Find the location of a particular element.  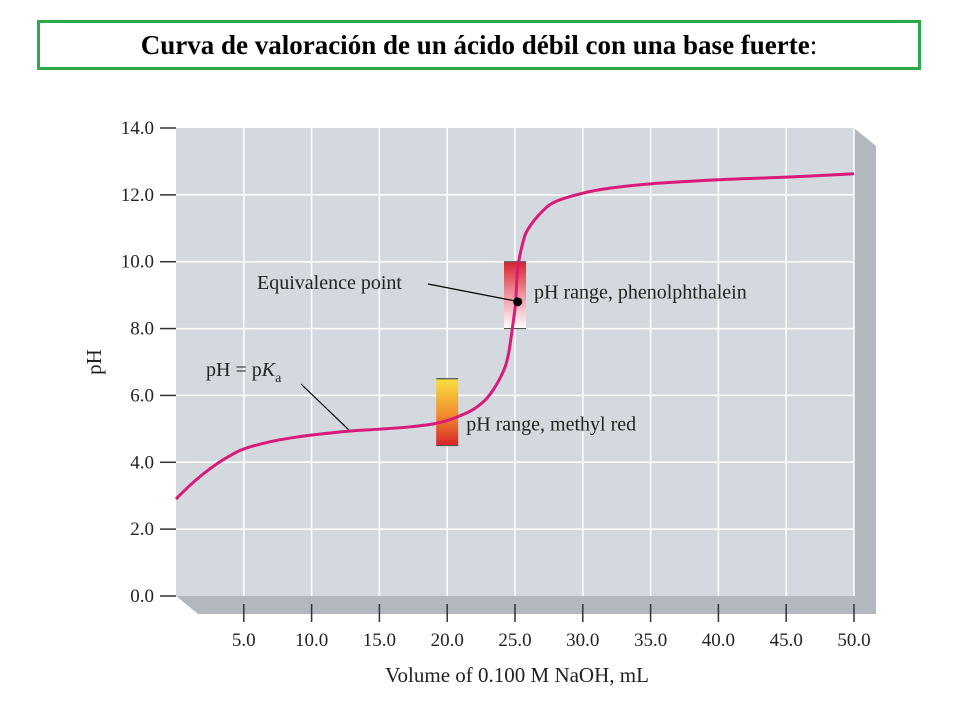

x-tick-label-7: 40.0 is located at coordinates (718, 640).